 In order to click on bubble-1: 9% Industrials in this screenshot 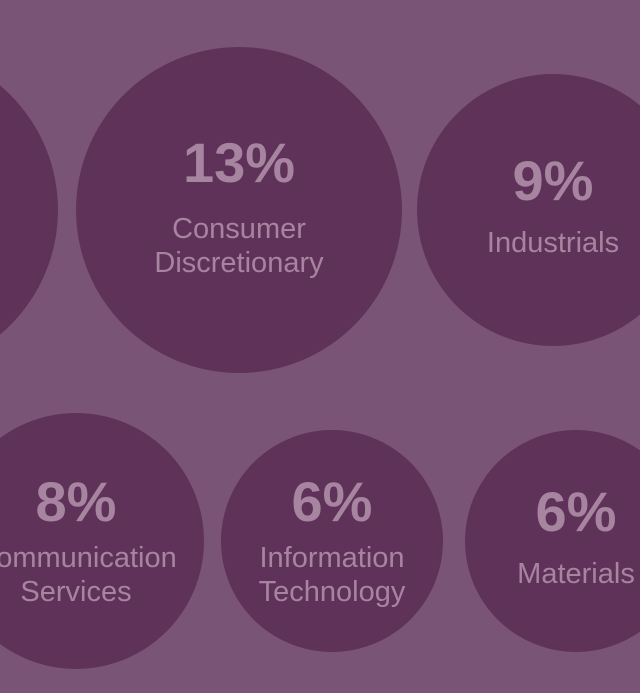, I will do `click(528, 210)`.